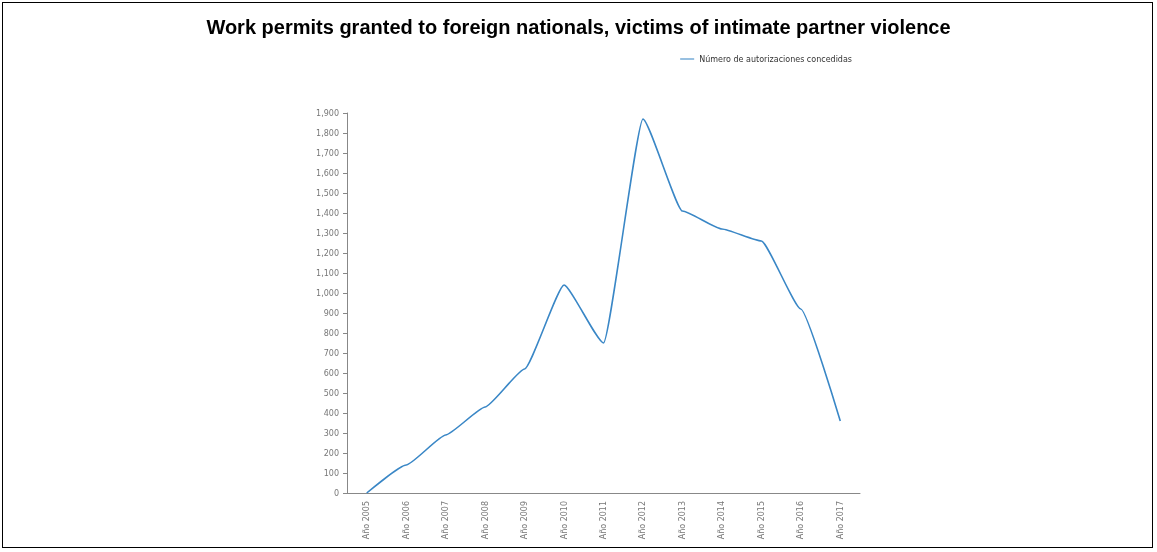 The height and width of the screenshot is (552, 1157). I want to click on y-tick-label: 1,200, so click(327, 253).